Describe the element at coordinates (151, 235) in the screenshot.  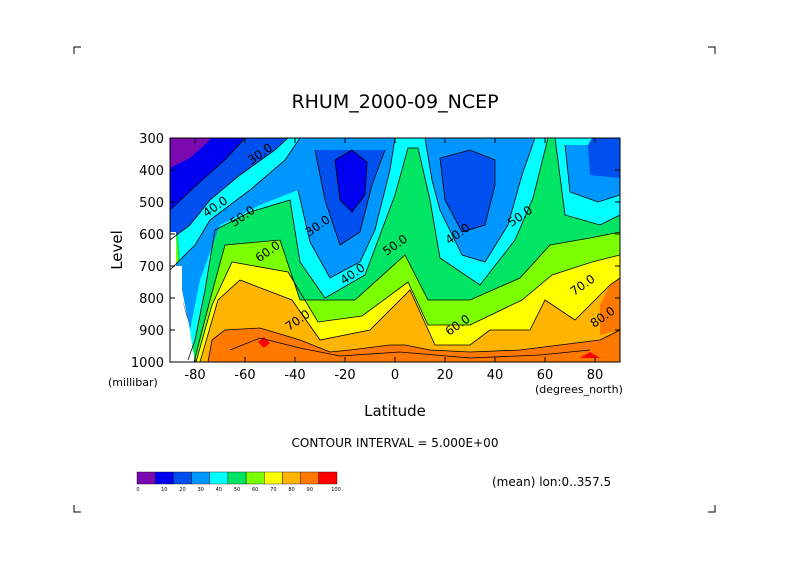
I see `y-tick-label: 600` at that location.